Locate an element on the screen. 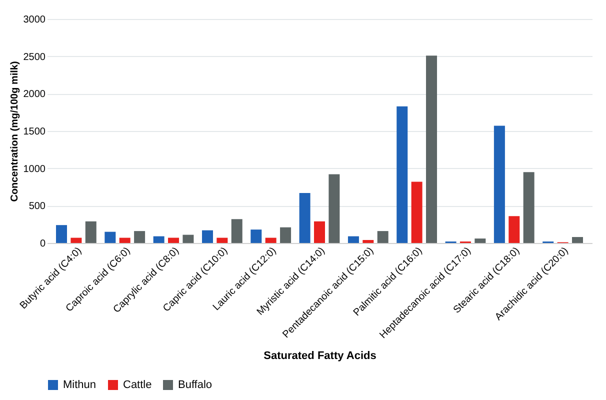  x-axis-title: Saturated Fatty Acids is located at coordinates (320, 356).